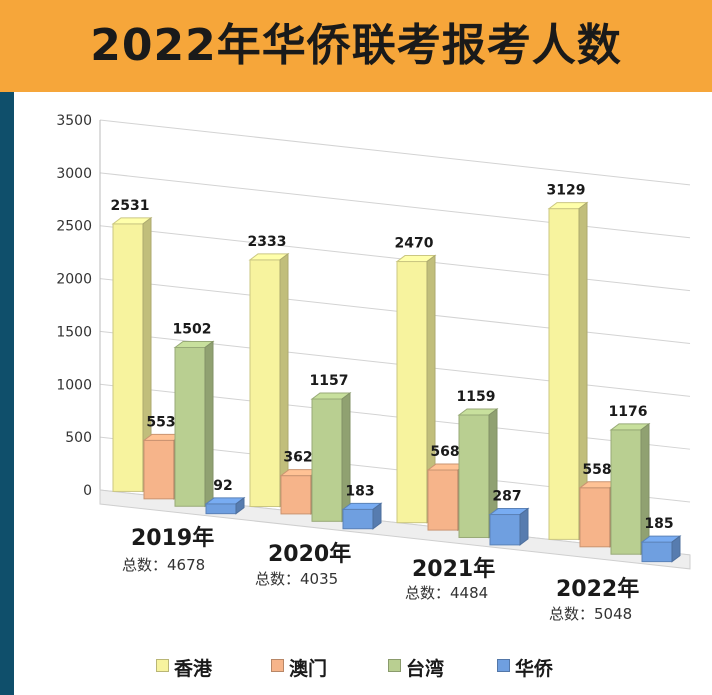  What do you see at coordinates (356, 664) in the screenshot?
I see `legend: 香港 澳门 台湾 华侨` at bounding box center [356, 664].